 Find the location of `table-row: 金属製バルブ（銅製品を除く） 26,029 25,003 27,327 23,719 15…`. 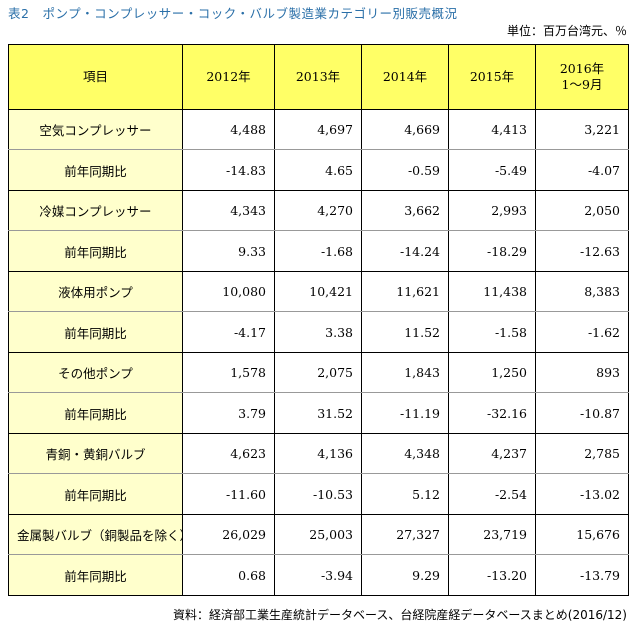

table-row: 金属製バルブ（銅製品を除く） 26,029 25,003 27,327 23,719 15… is located at coordinates (318, 534).